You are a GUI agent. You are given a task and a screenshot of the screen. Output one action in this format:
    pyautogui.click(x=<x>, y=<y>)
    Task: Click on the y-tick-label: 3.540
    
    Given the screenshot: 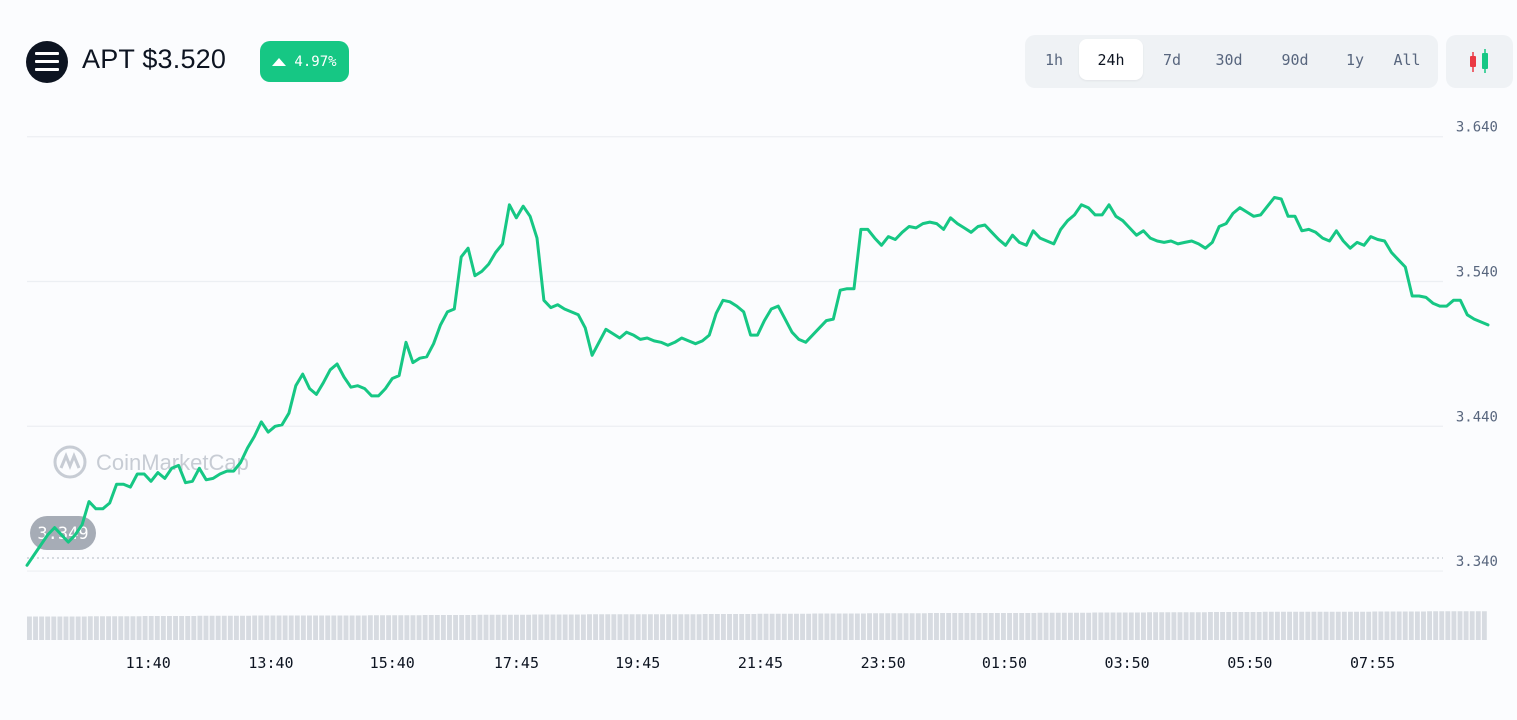 What is the action you would take?
    pyautogui.click(x=1477, y=272)
    